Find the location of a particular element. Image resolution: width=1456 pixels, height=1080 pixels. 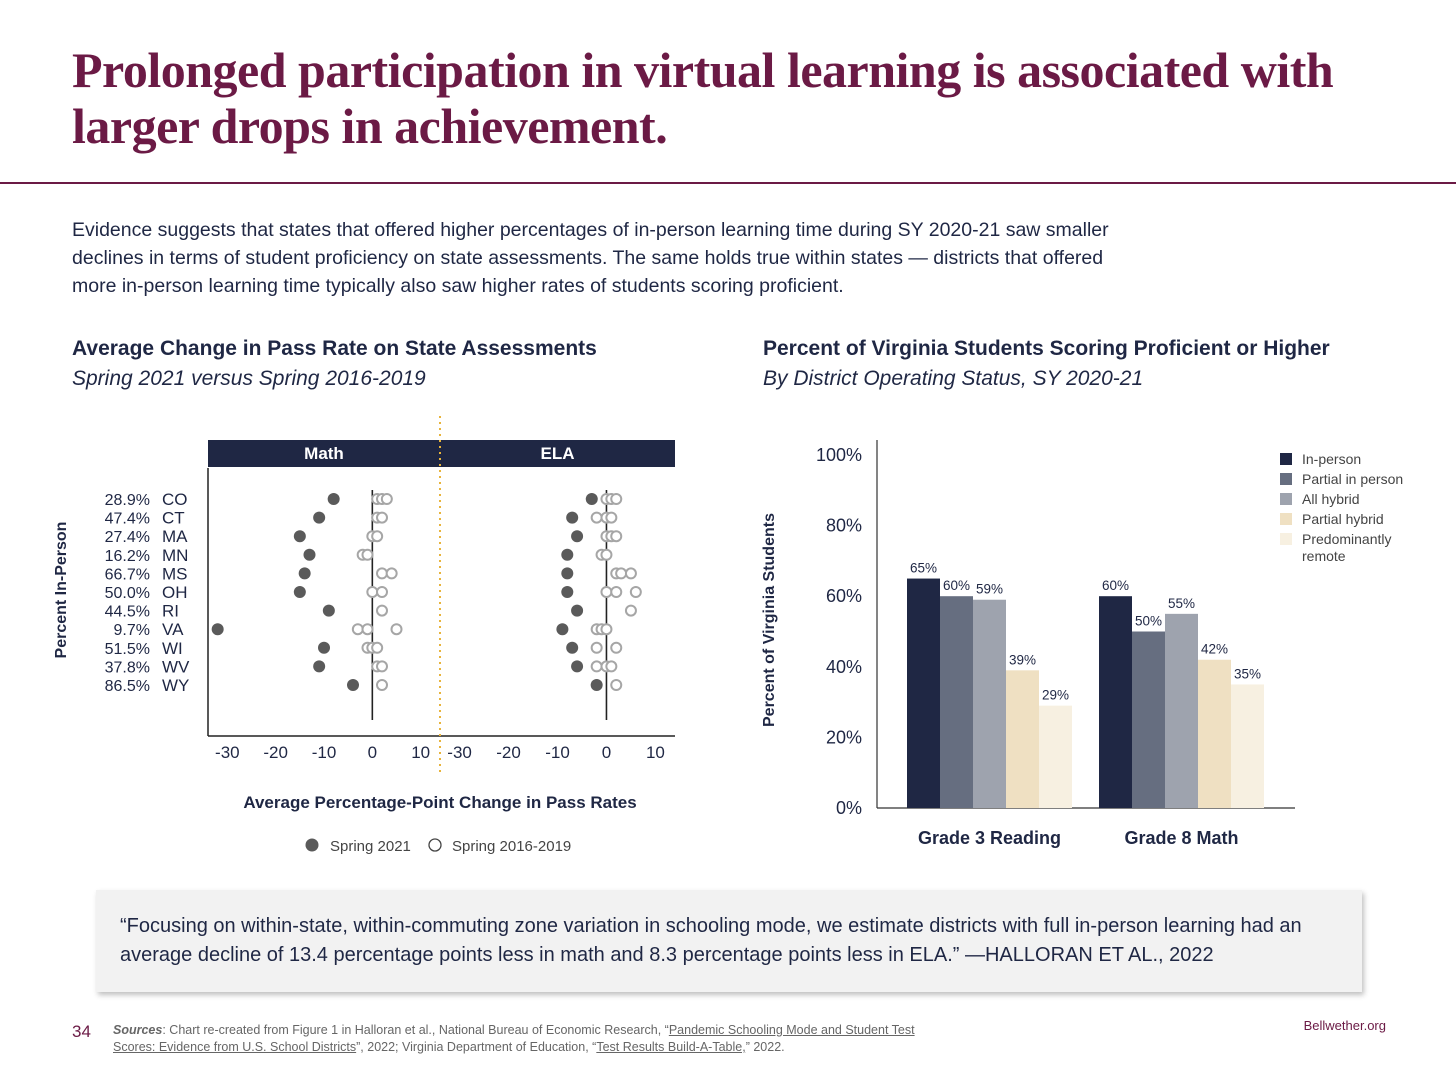

bar-value-label: 39% is located at coordinates (1022, 659).